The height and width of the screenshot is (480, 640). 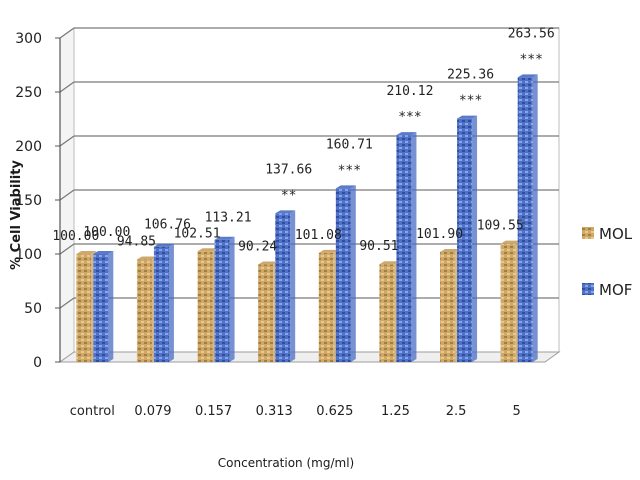 I want to click on data-label-mol: 101.08, so click(x=318, y=235).